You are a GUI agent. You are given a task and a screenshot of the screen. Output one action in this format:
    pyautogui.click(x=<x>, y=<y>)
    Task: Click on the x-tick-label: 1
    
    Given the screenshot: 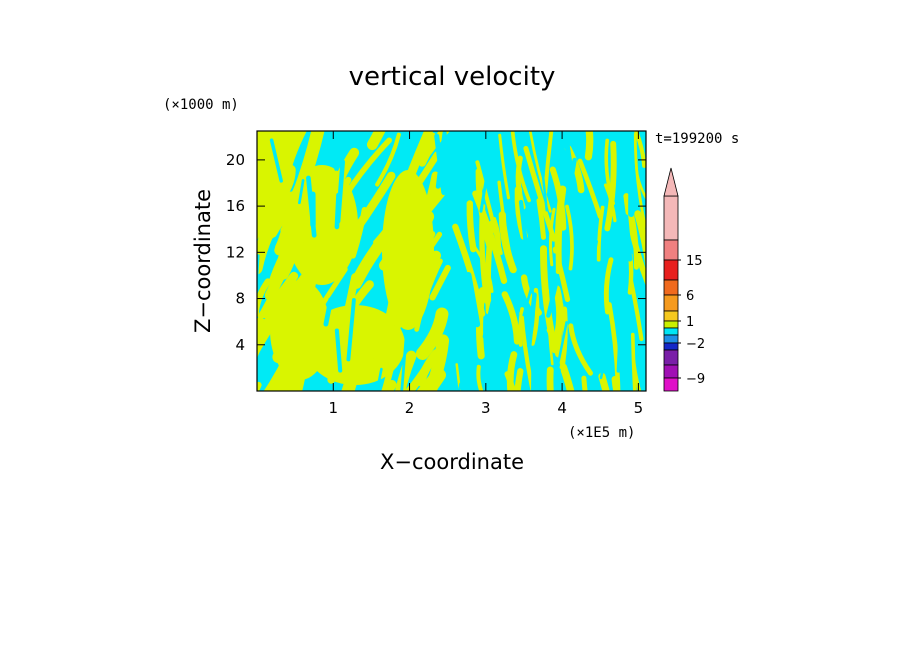 What is the action you would take?
    pyautogui.click(x=334, y=408)
    